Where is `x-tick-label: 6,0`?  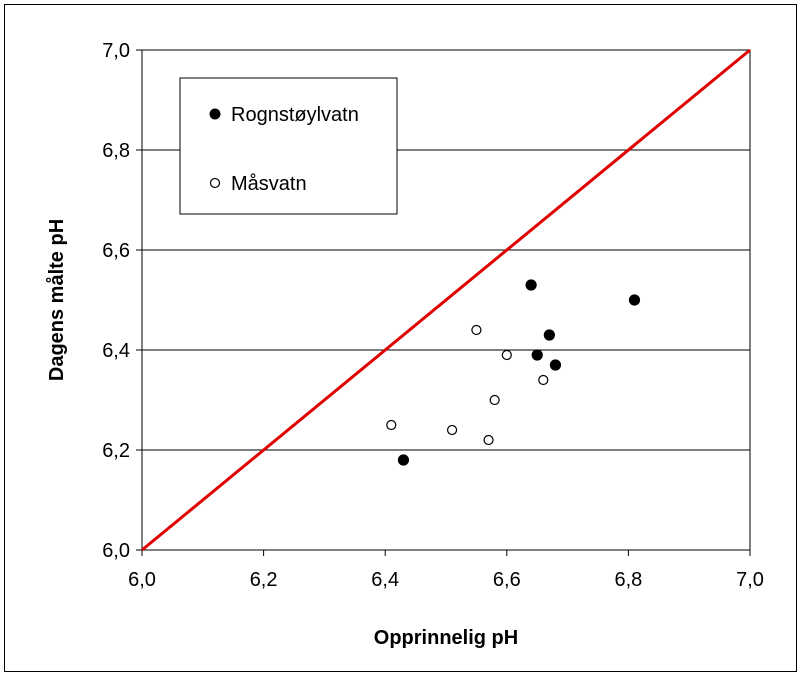 x-tick-label: 6,0 is located at coordinates (142, 580).